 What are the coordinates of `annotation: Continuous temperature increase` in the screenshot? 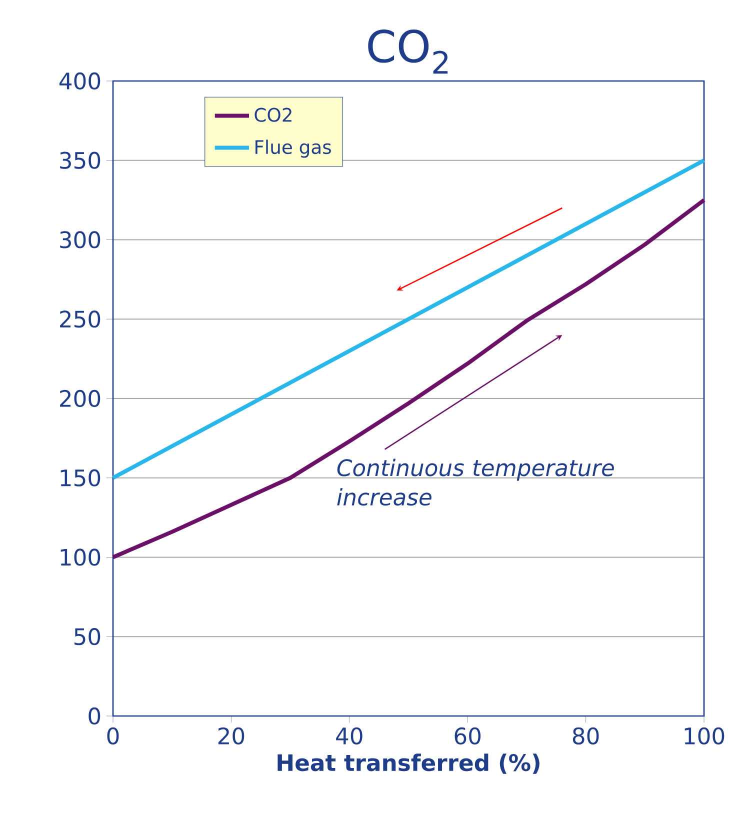 It's located at (475, 482).